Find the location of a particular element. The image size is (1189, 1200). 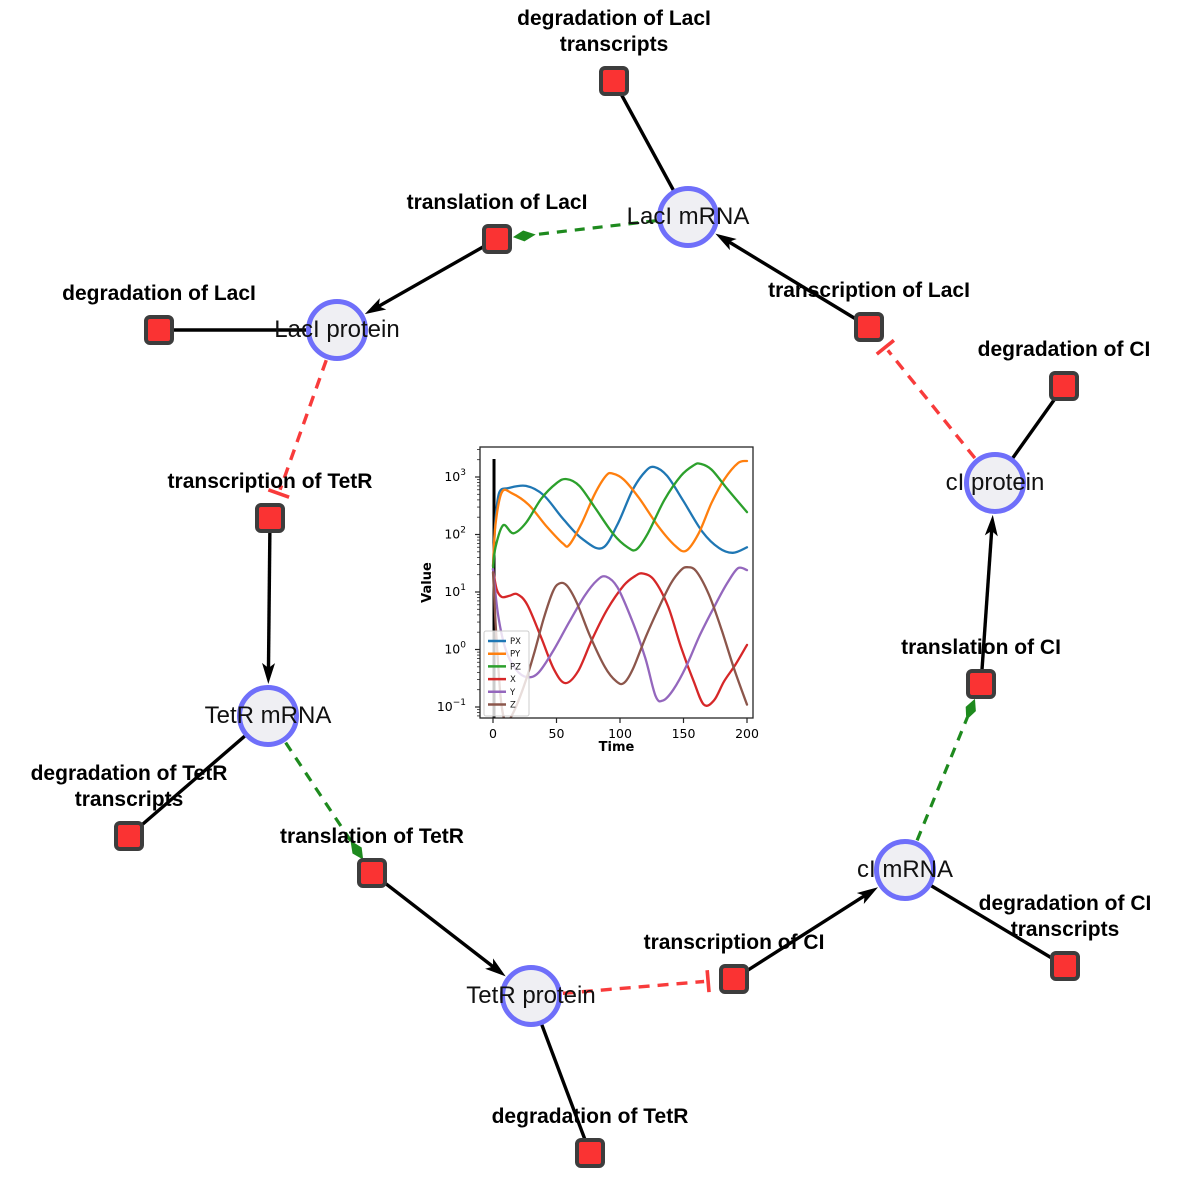

legend-box is located at coordinates (506, 673).